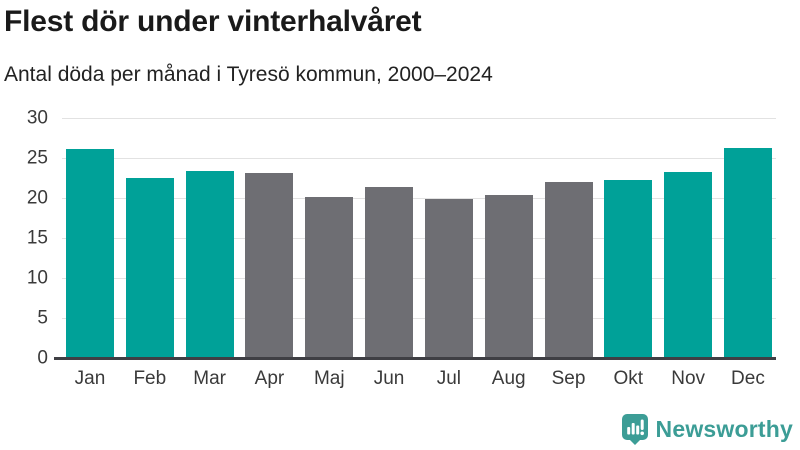 The image size is (800, 450). I want to click on bar-cell-sep: Sep, so click(568, 253).